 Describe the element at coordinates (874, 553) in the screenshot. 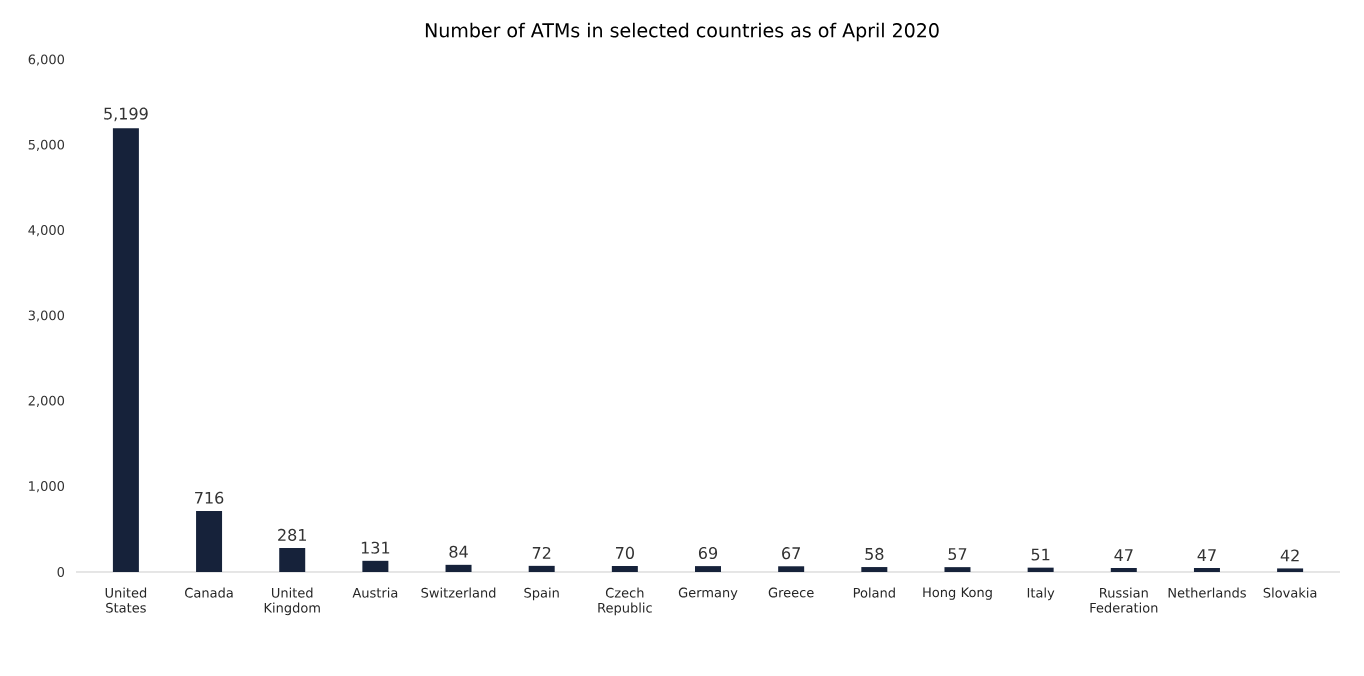

I see `data-label: 58` at that location.